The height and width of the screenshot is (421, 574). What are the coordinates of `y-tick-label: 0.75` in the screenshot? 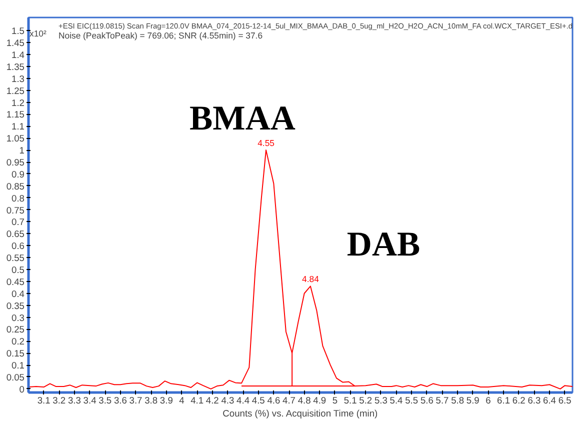 It's located at (15, 210).